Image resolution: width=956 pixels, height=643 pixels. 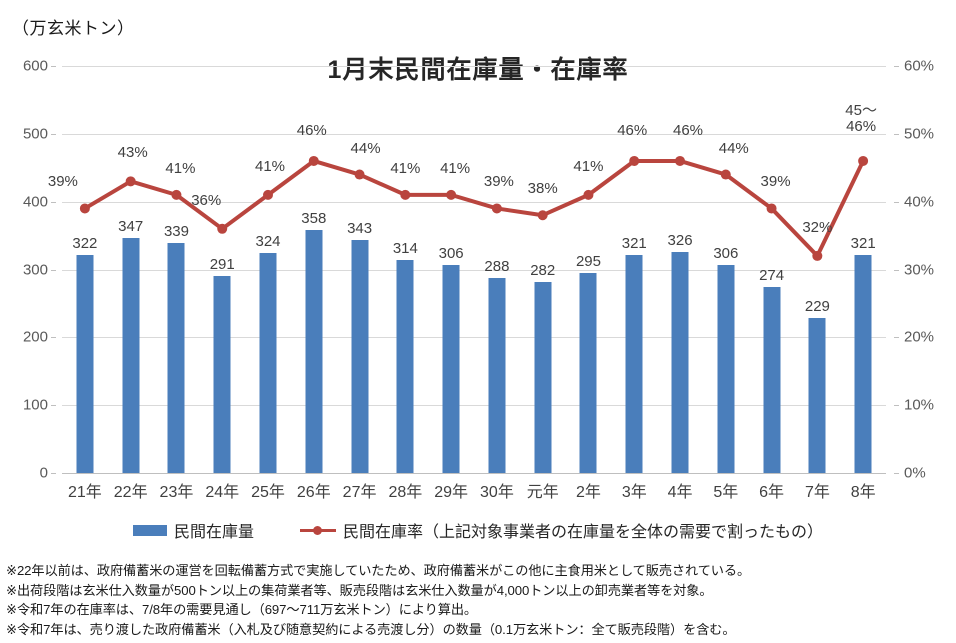 What do you see at coordinates (863, 492) in the screenshot?
I see `x-tick-label: 8年` at bounding box center [863, 492].